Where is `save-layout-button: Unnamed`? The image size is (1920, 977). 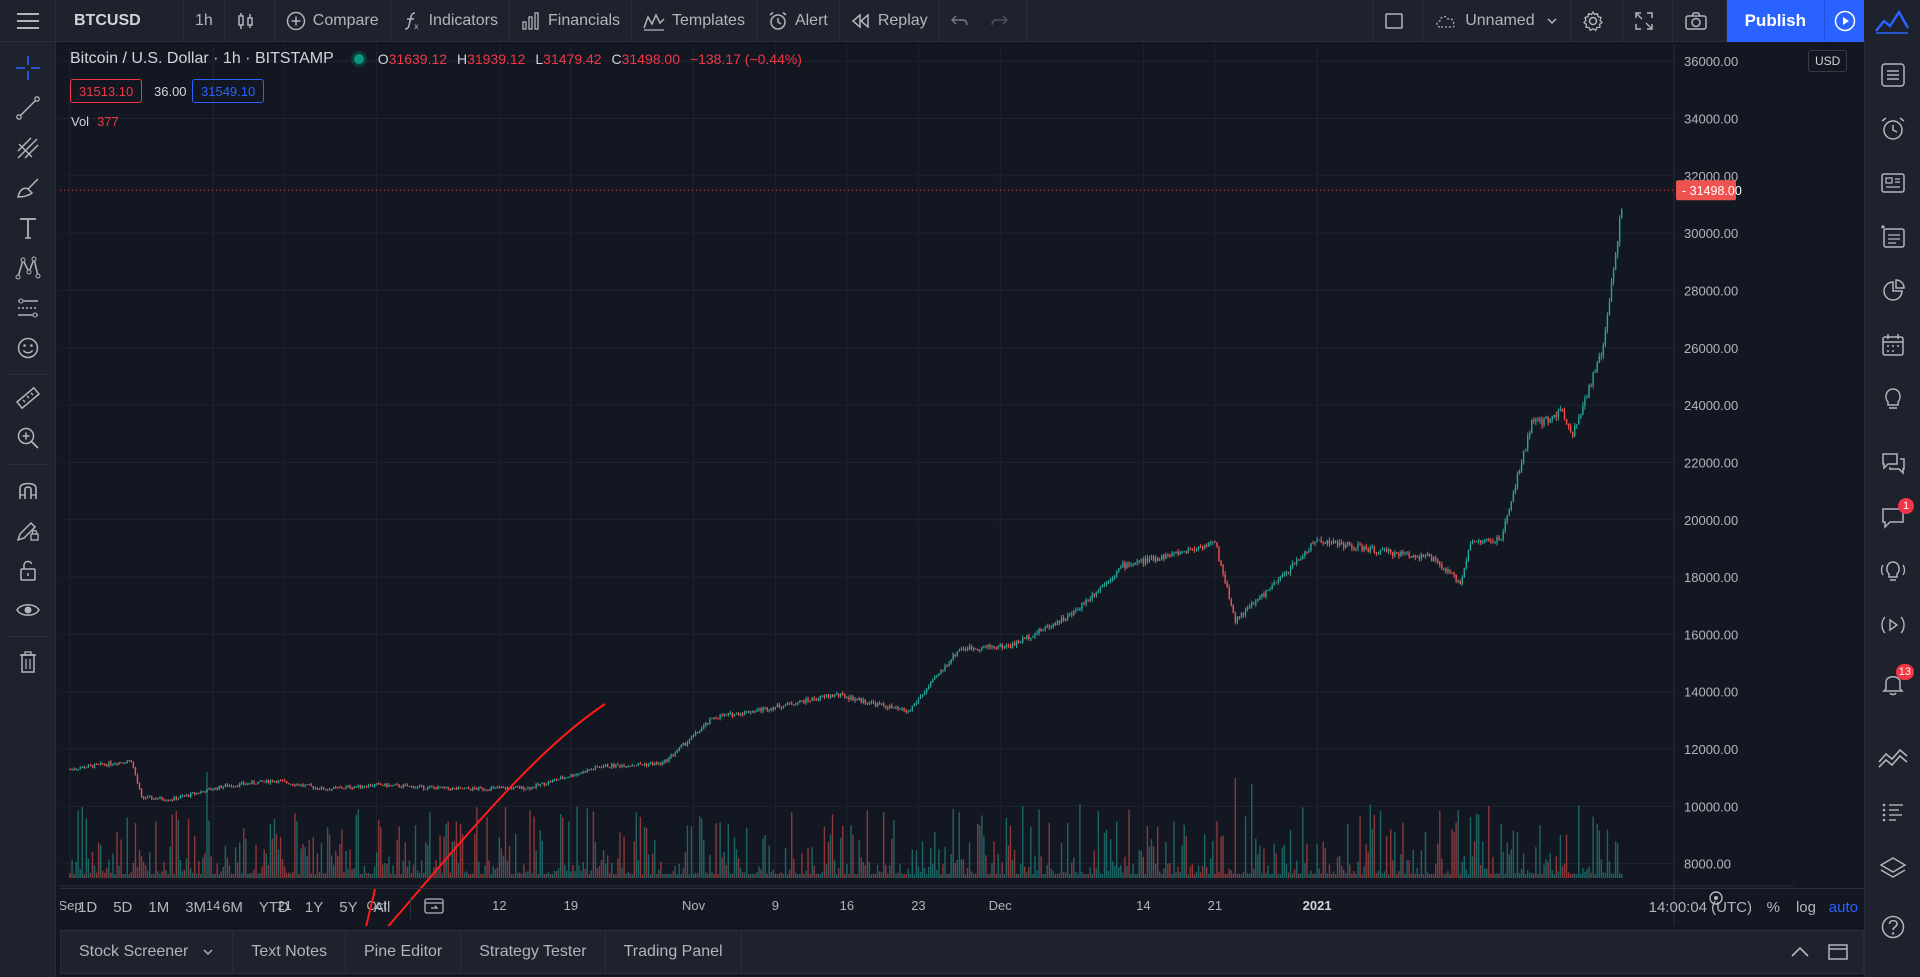 save-layout-button: Unnamed is located at coordinates (1497, 21).